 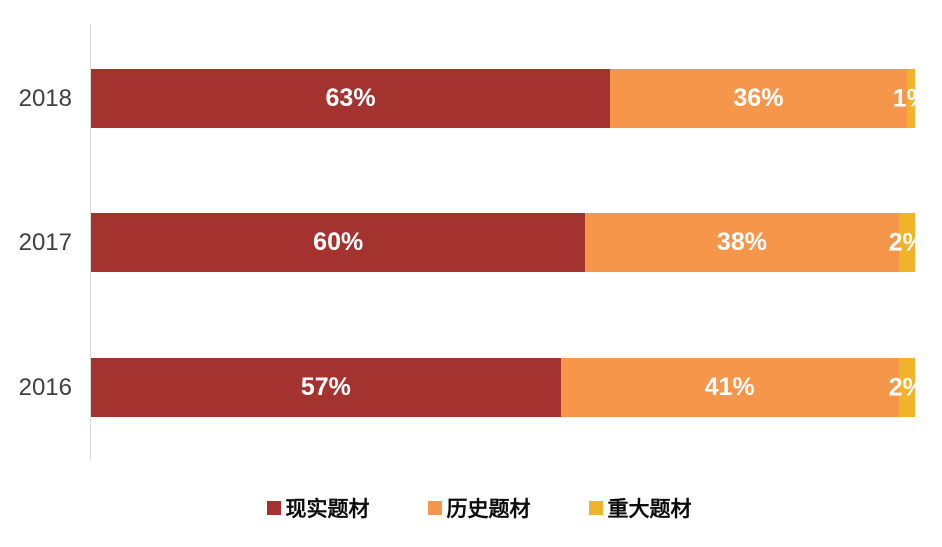 I want to click on data-label: 60%, so click(x=338, y=242).